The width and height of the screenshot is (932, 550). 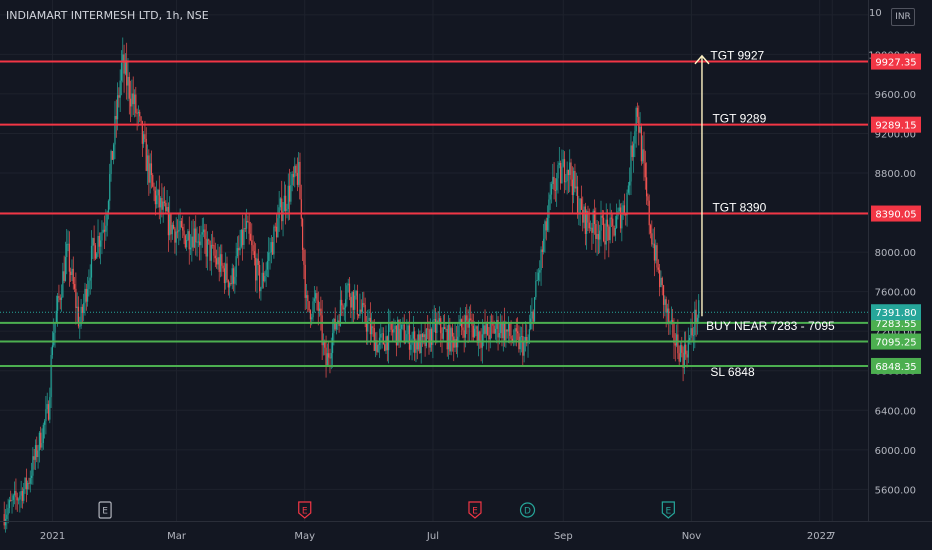 I want to click on price-tick-label: 6000.00, so click(x=895, y=451).